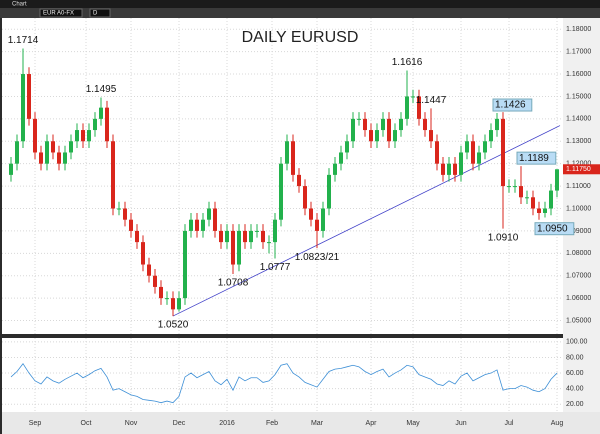 The image size is (600, 434). I want to click on last-price: 1.11750, so click(578, 169).